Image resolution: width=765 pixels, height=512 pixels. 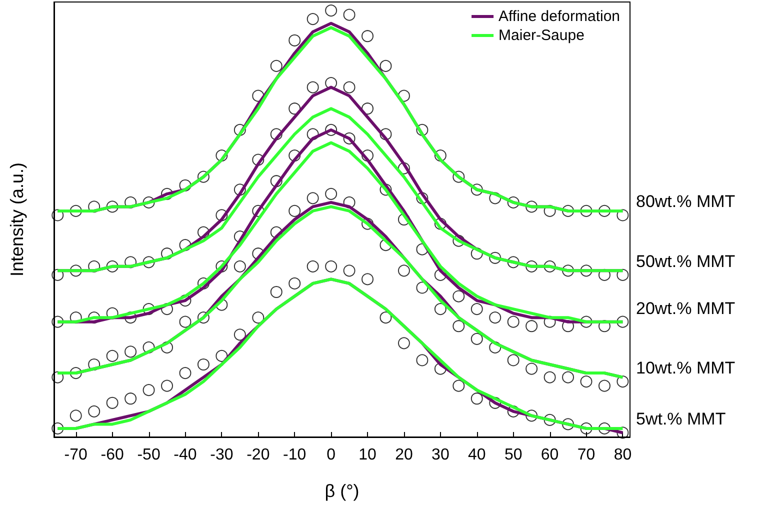 I want to click on x-tick-label: -40, so click(x=185, y=455).